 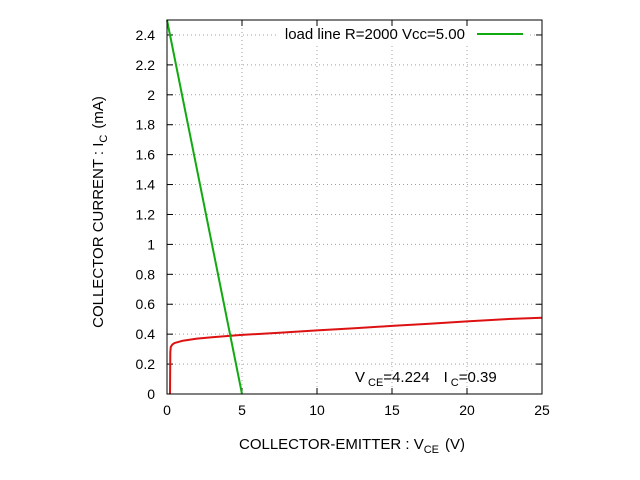 I want to click on x-axis-label: COLLECTOR-EMITTER : VCE (V), so click(x=352, y=446).